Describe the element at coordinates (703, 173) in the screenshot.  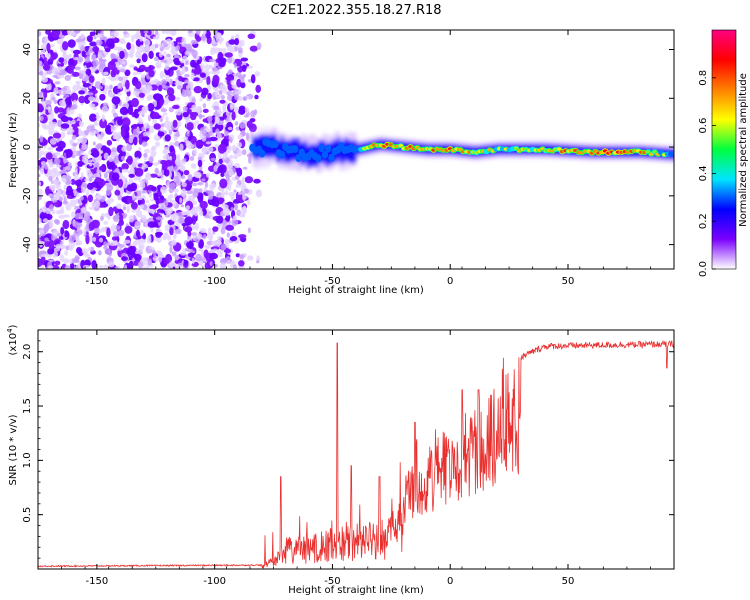
I see `colorbar-tick-label: 0.4` at that location.